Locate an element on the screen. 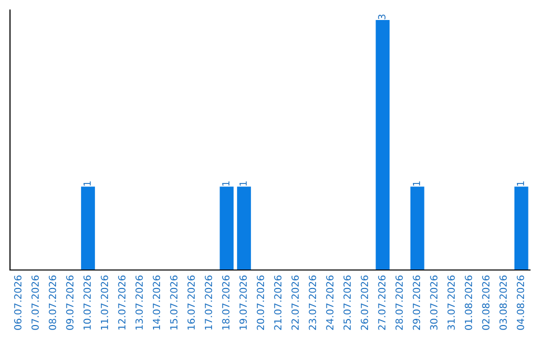  x-tick-label: 24.07.2026 is located at coordinates (330, 302).